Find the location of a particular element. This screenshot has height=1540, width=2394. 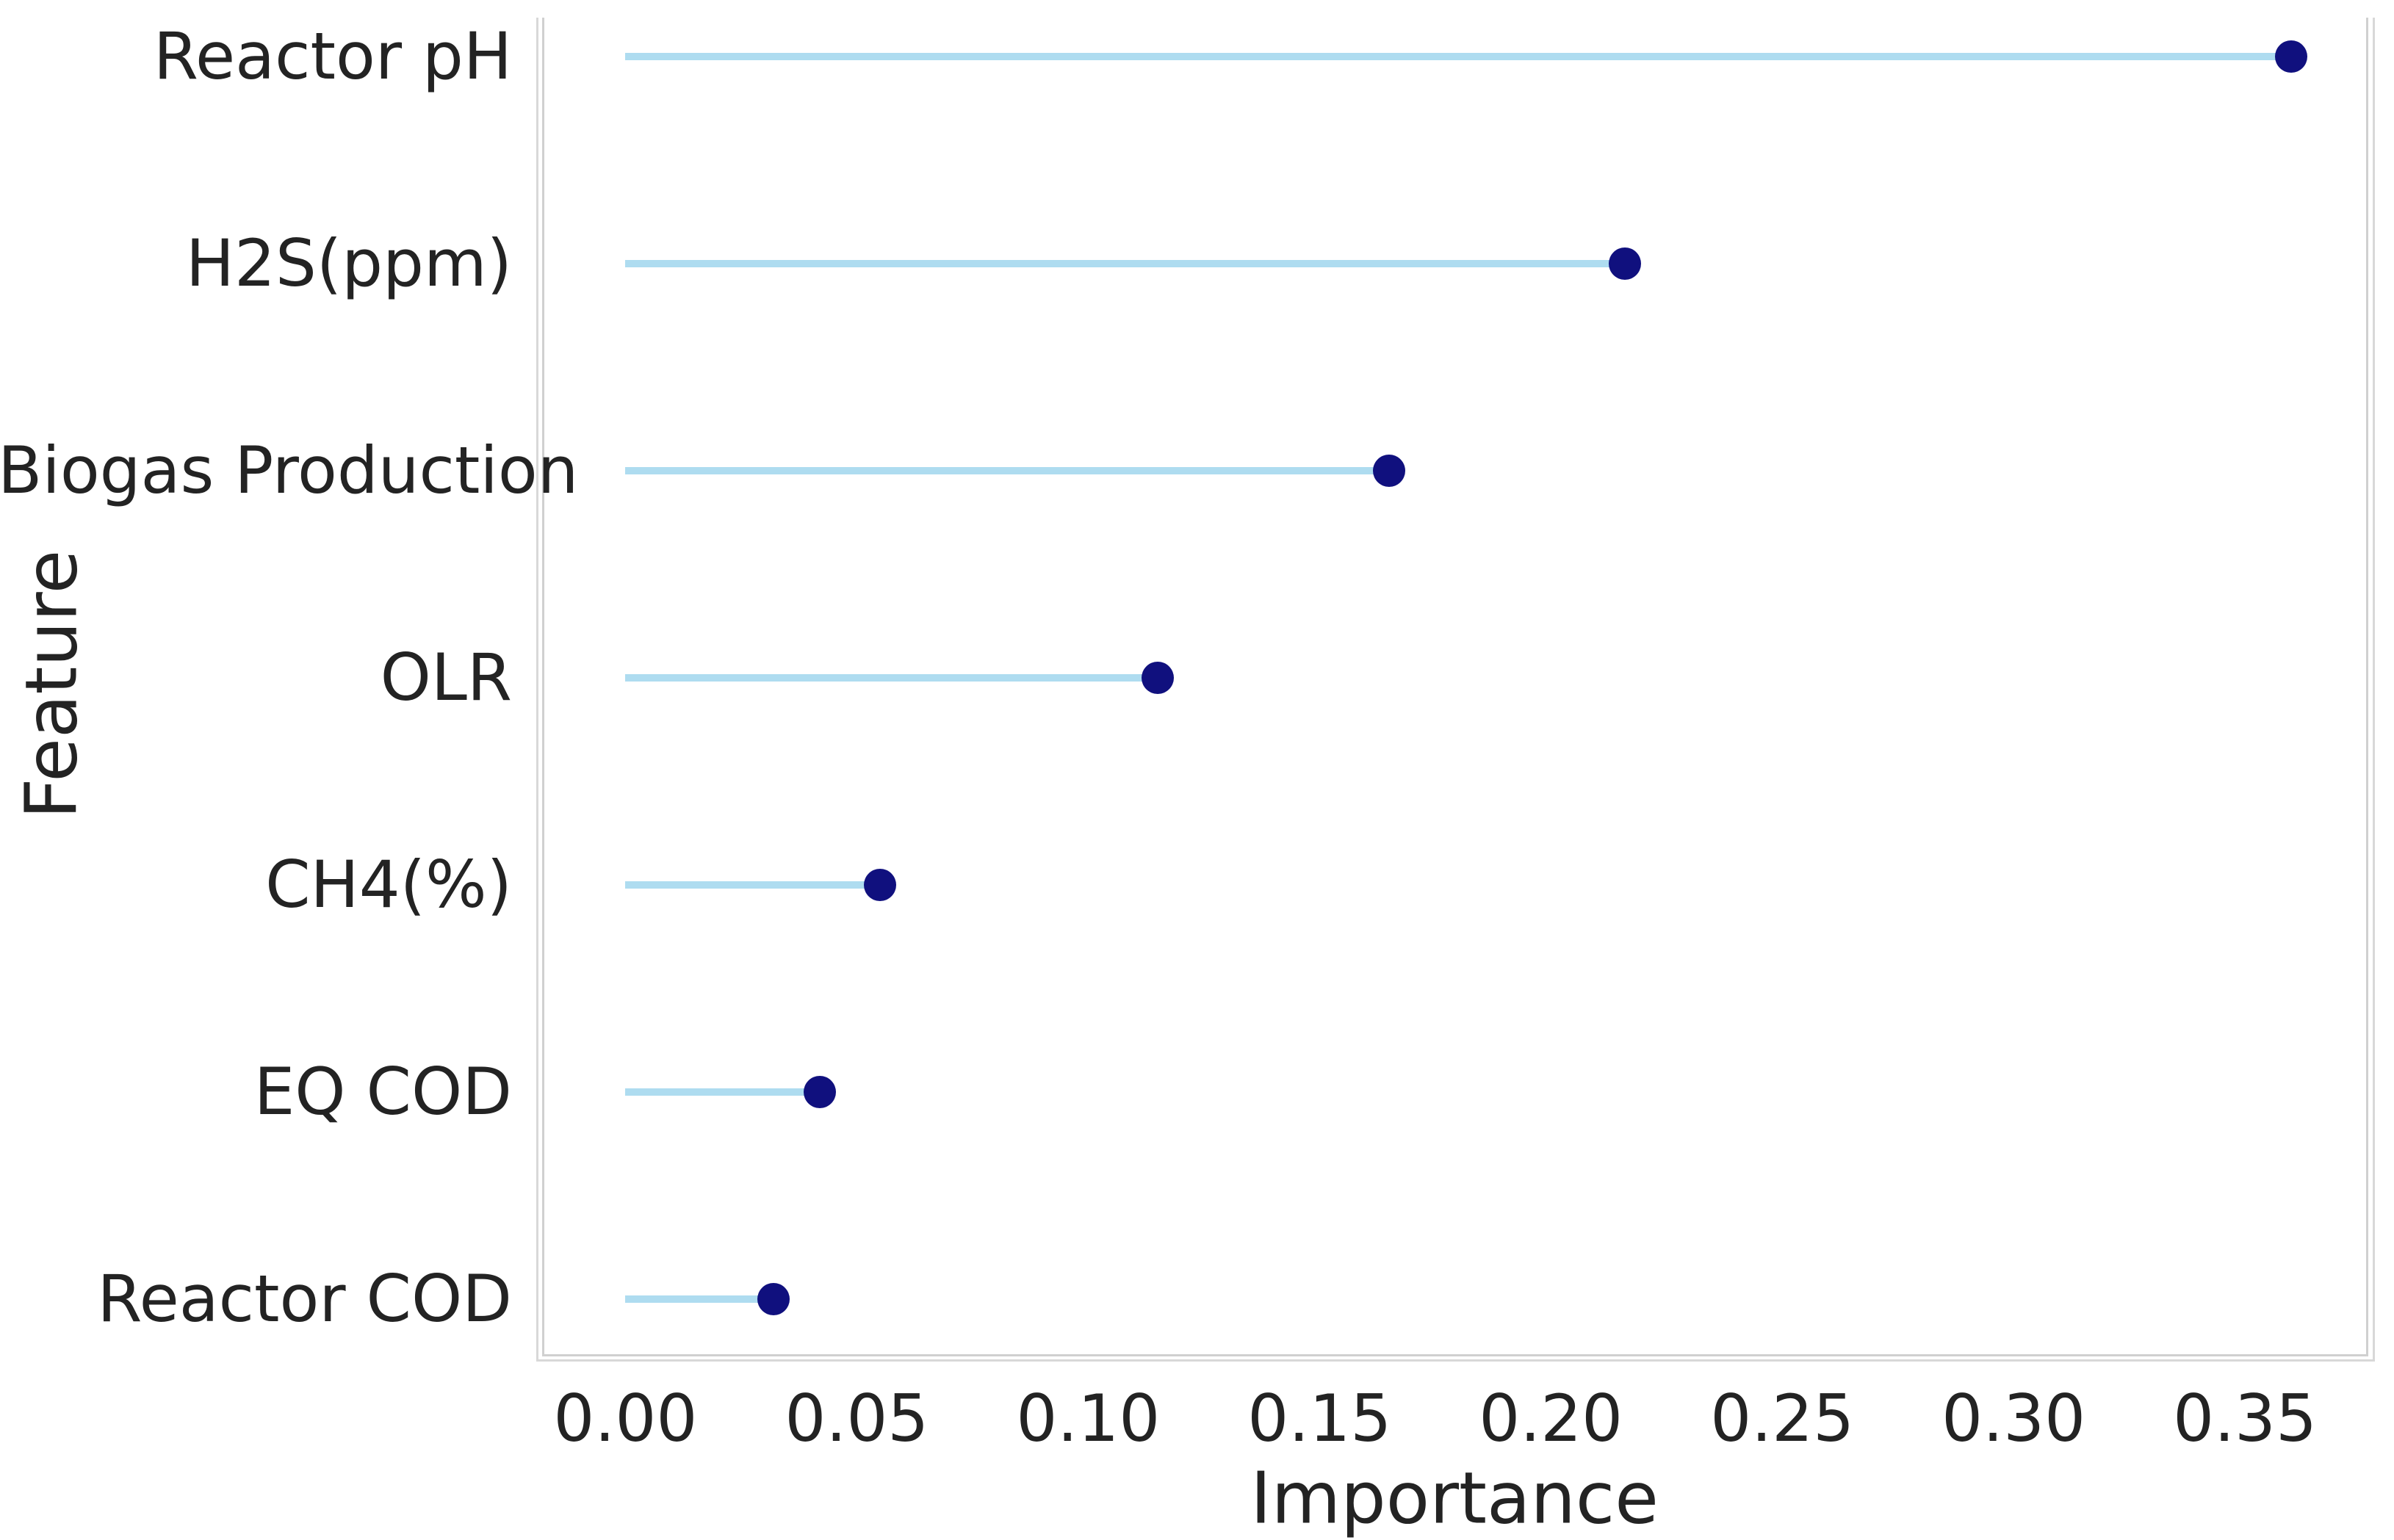

x-tick-label: 0.05 is located at coordinates (857, 1418).